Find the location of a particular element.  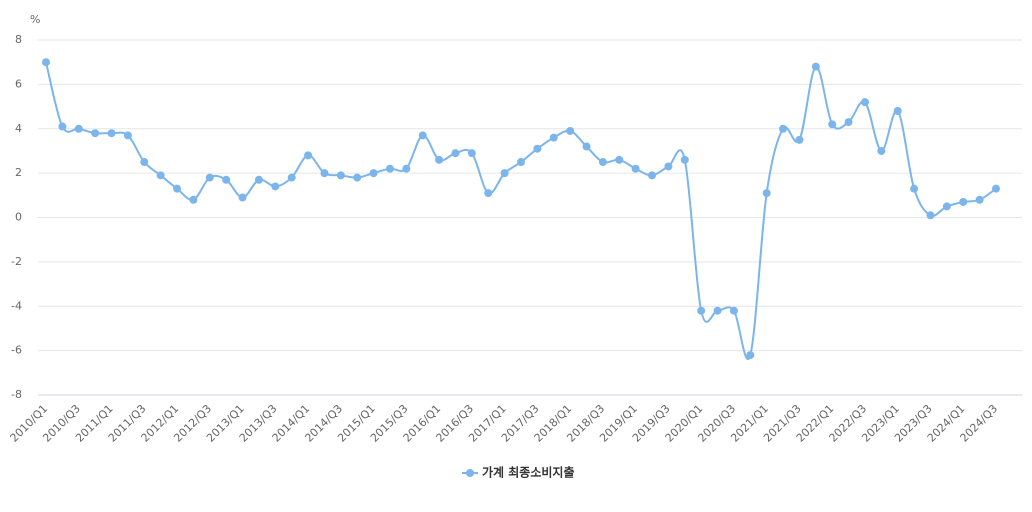

legend-label: 가계 최종소비지출 is located at coordinates (528, 472).